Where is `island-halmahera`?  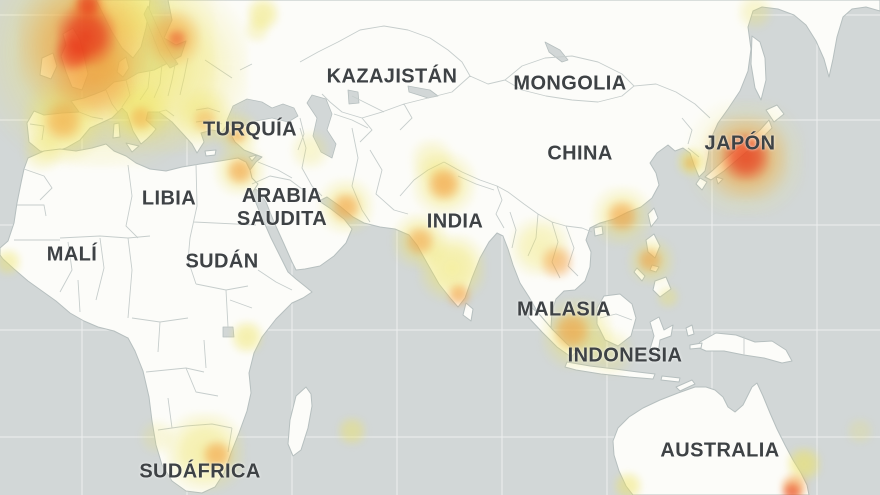
island-halmahera is located at coordinates (690, 330).